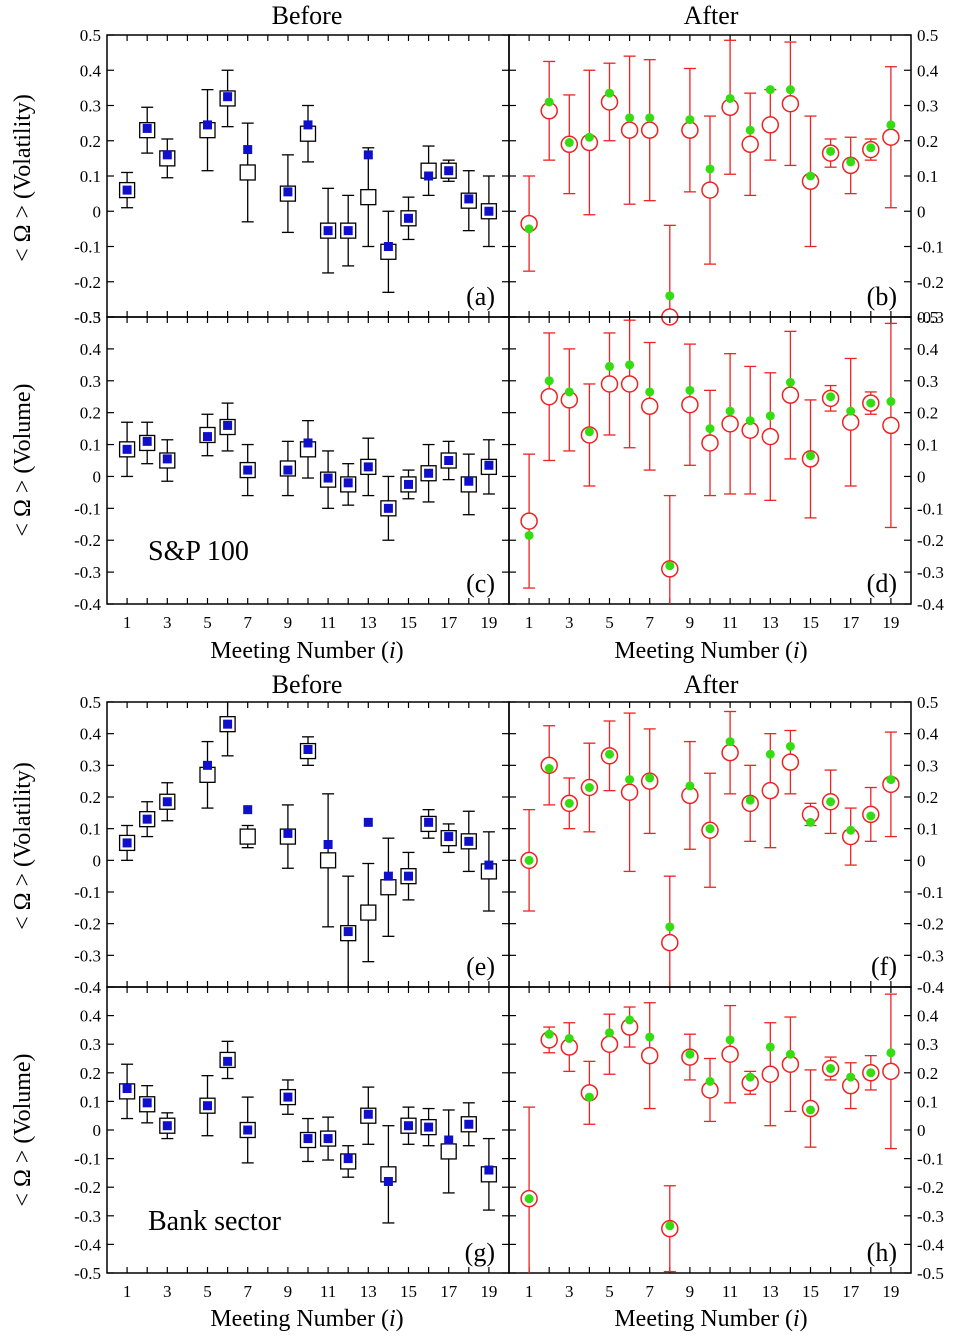 Image resolution: width=962 pixels, height=1341 pixels. I want to click on xlabel-top-left: Meeting Number (i), so click(306, 651).